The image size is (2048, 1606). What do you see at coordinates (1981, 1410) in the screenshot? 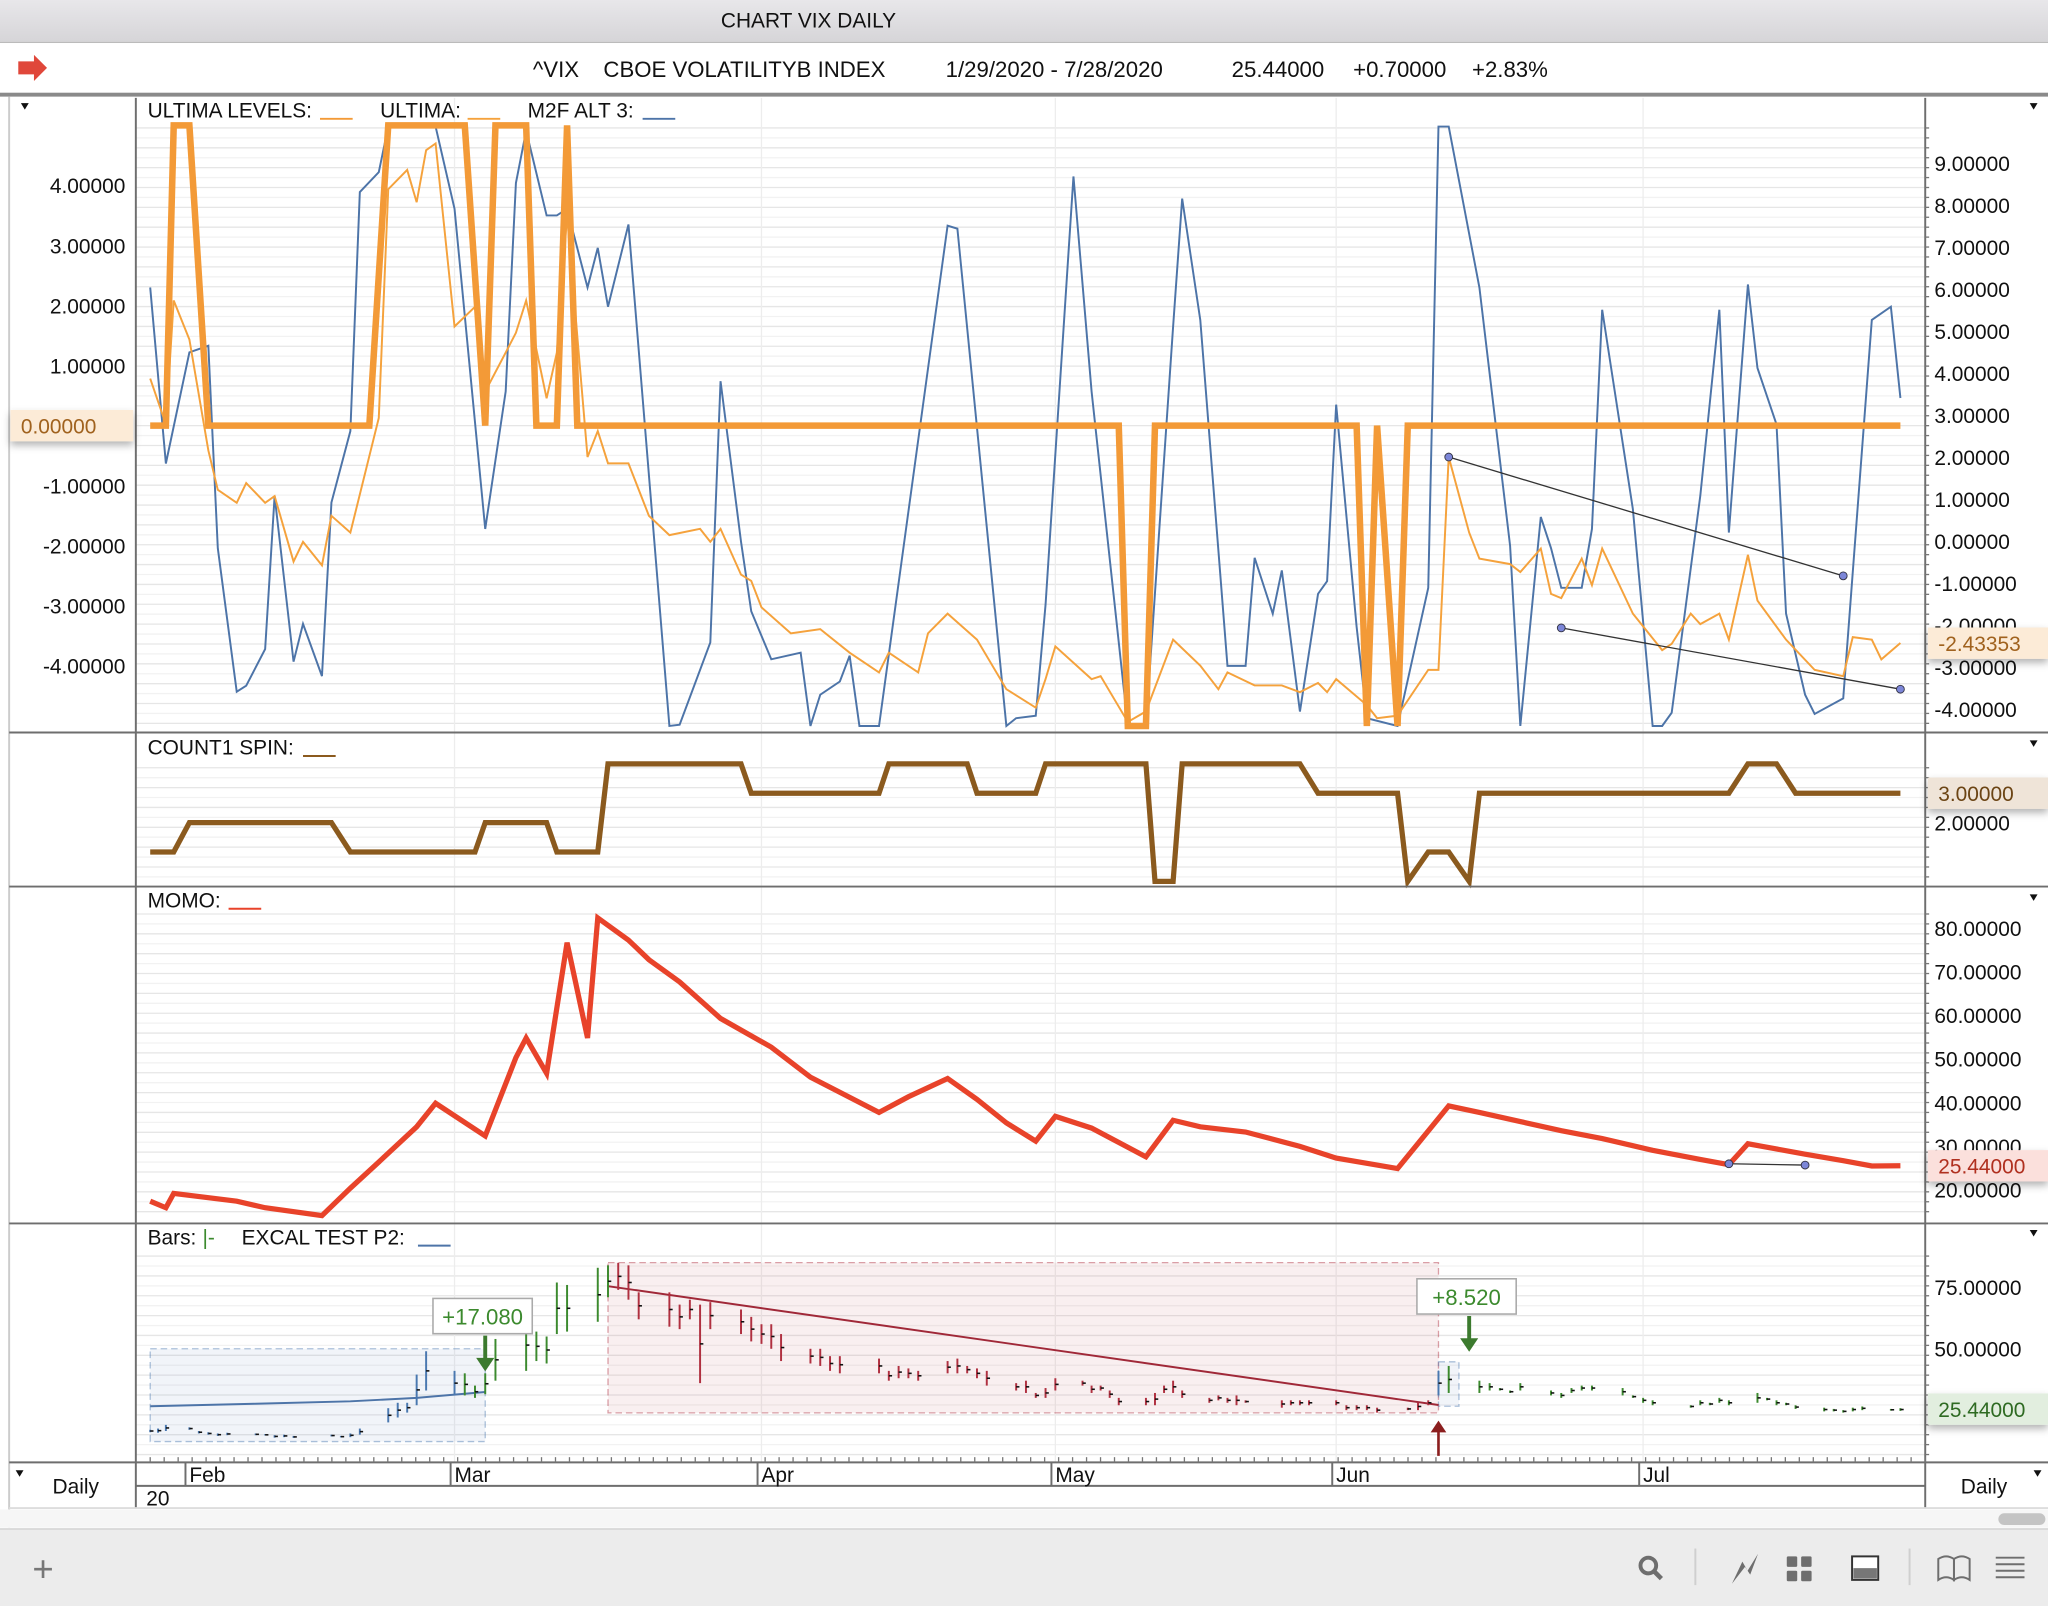
I see `bars-value-badge-text: 25.44000` at bounding box center [1981, 1410].